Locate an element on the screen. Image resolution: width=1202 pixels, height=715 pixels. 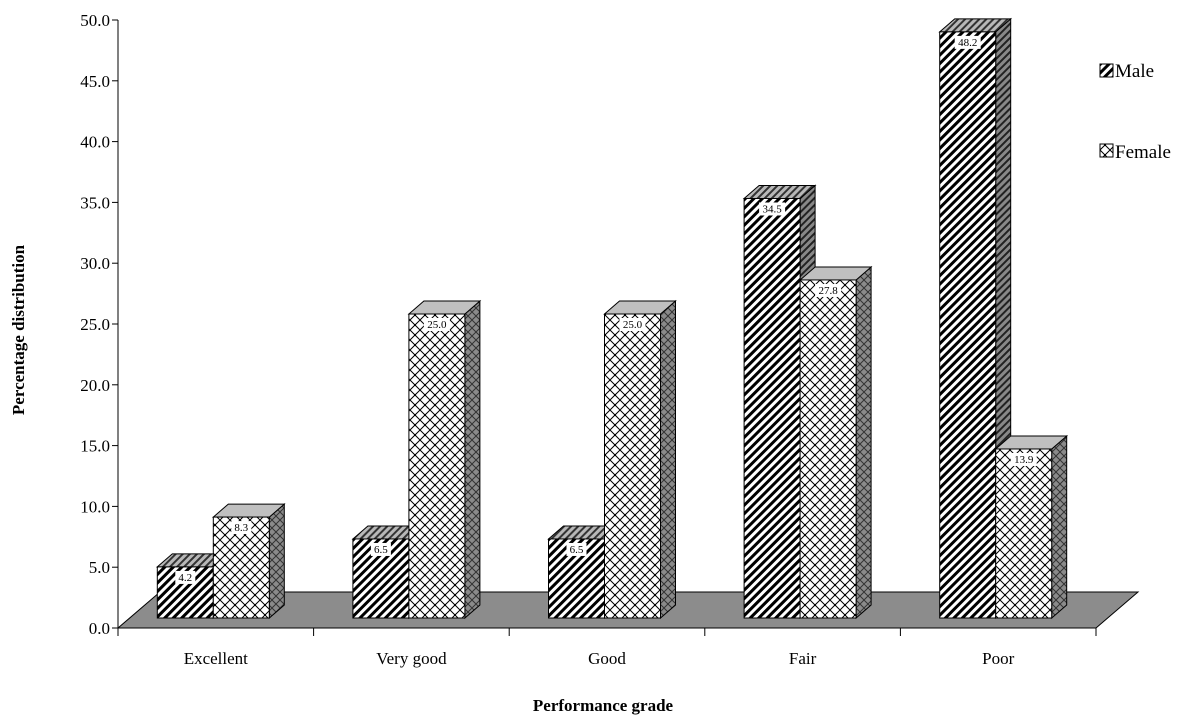
x-tick-label: Excellent is located at coordinates (216, 658).